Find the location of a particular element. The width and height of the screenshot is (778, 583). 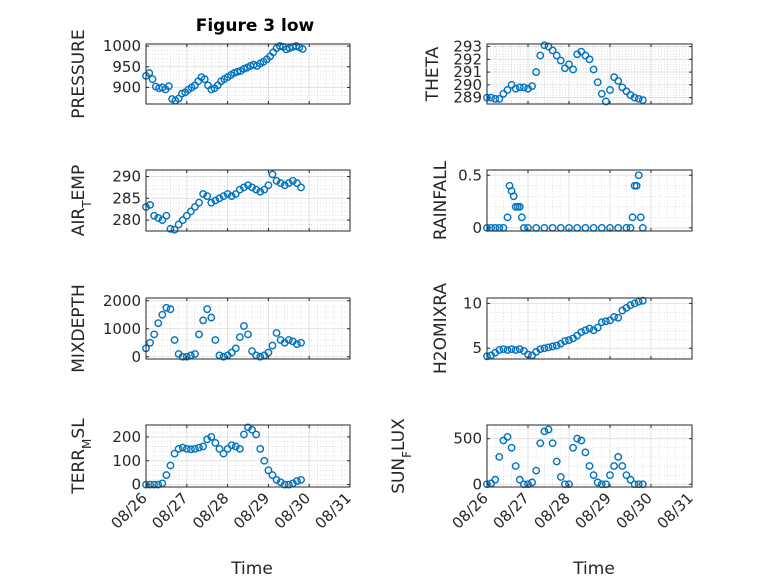

y-tick-label: 1000 is located at coordinates (122, 329).